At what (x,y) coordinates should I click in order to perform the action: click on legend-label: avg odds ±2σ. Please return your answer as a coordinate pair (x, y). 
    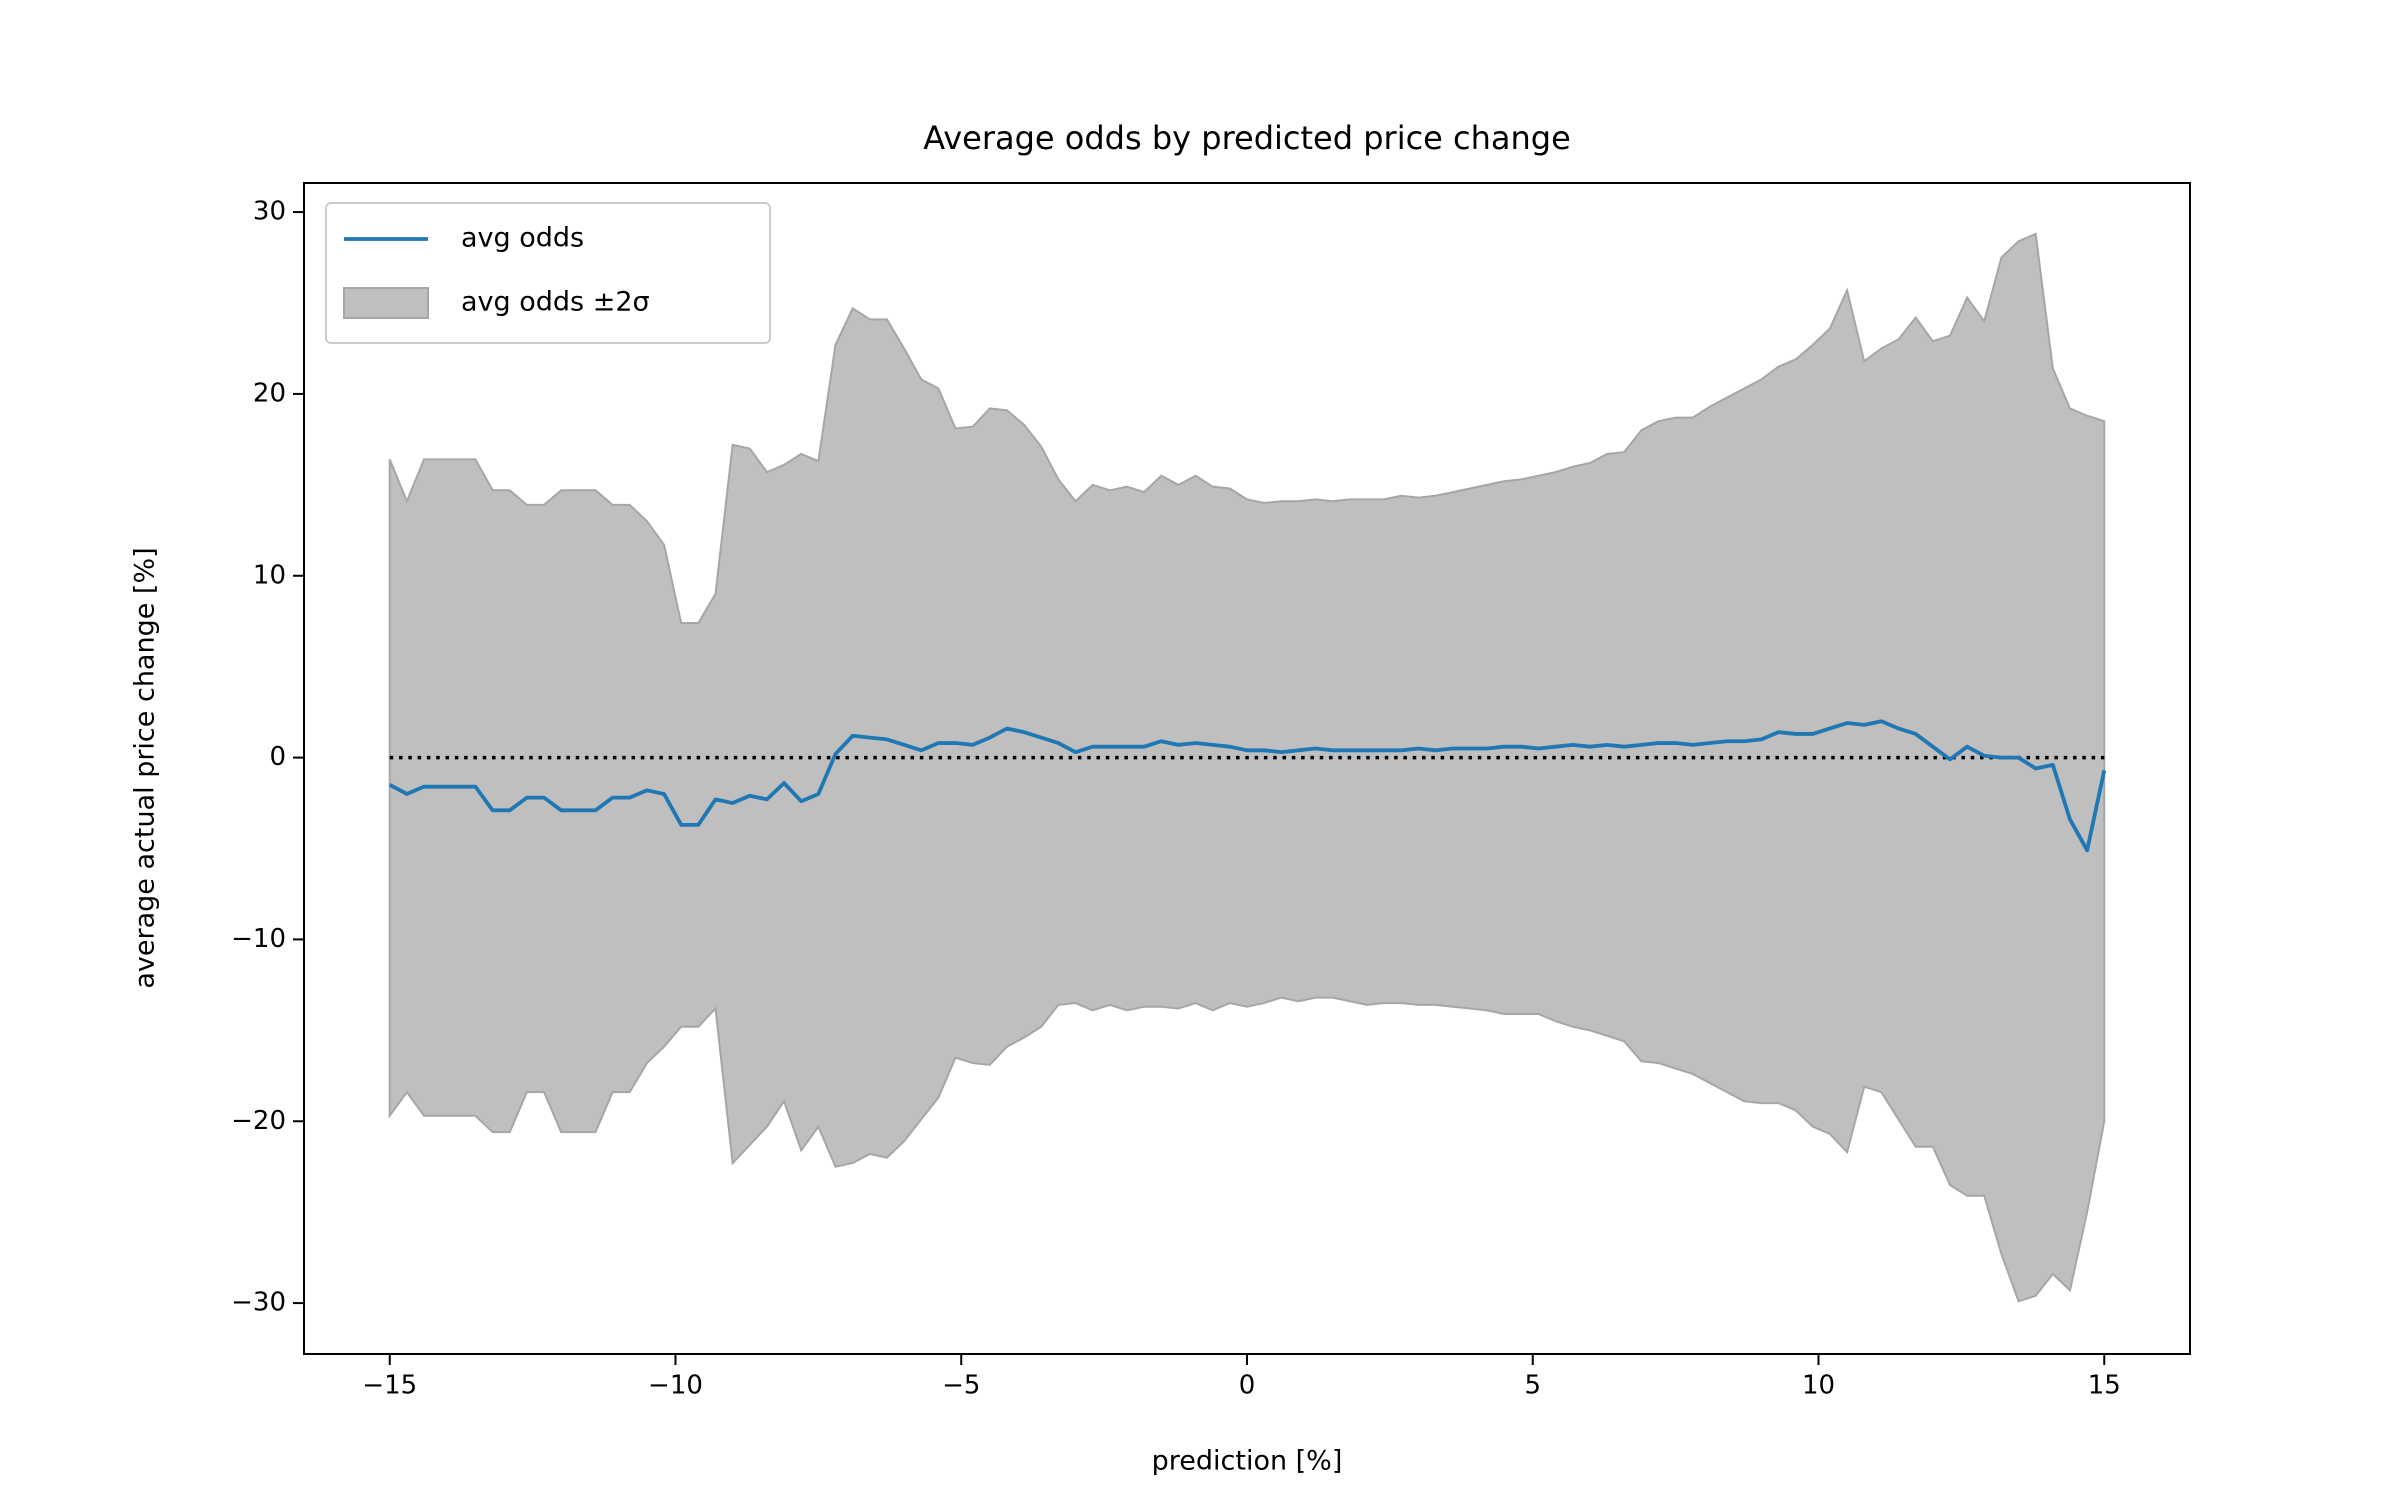
    Looking at the image, I should click on (555, 302).